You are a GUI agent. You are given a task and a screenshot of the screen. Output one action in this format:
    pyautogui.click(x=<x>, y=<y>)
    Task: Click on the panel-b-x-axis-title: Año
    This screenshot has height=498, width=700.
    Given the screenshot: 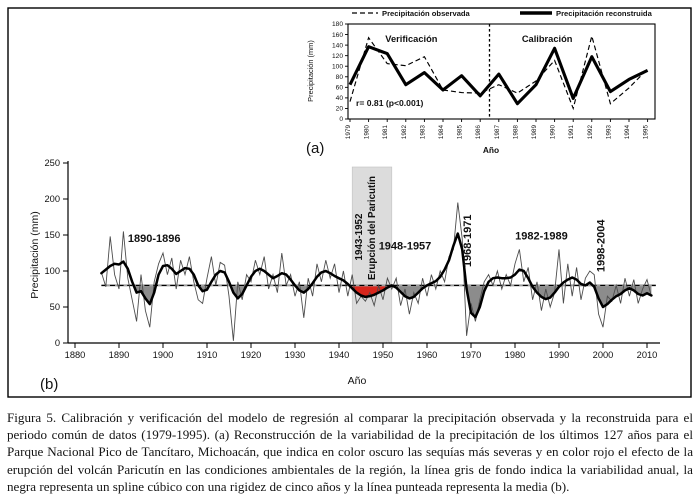 What is the action you would take?
    pyautogui.click(x=357, y=381)
    